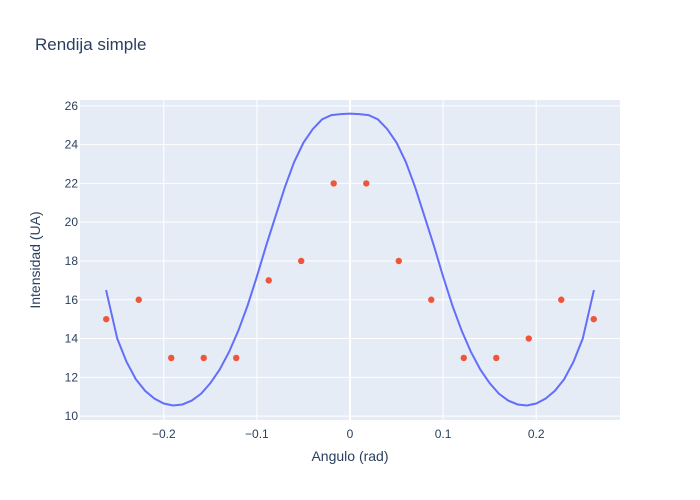  Describe the element at coordinates (91, 44) in the screenshot. I see `chart-title: Rendija simple` at that location.